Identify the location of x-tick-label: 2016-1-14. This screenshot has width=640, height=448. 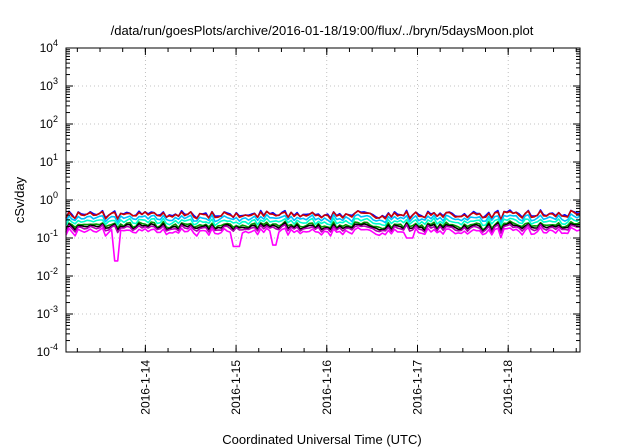
(145, 387).